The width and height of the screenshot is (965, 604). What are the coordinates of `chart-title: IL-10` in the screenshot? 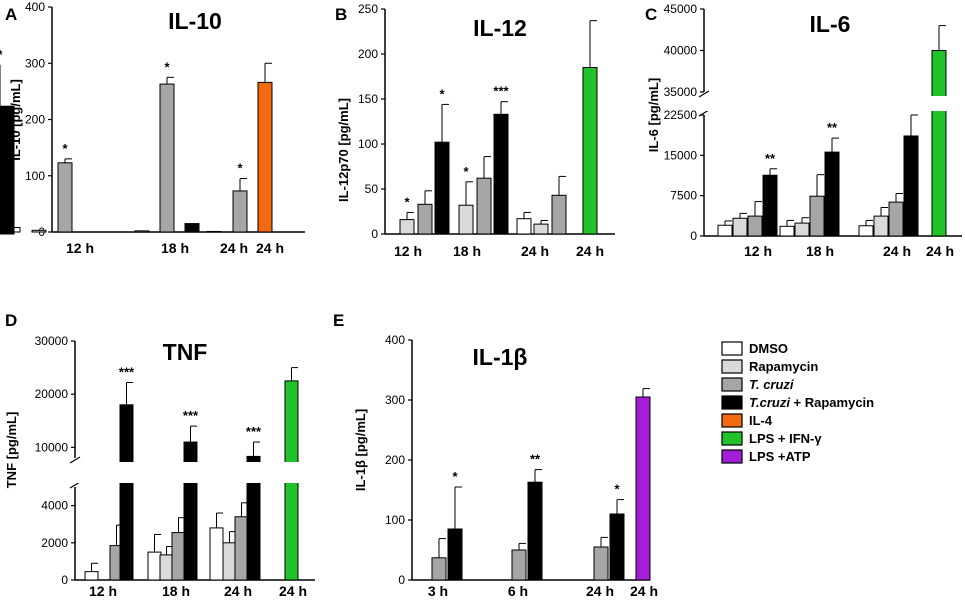 It's located at (195, 21).